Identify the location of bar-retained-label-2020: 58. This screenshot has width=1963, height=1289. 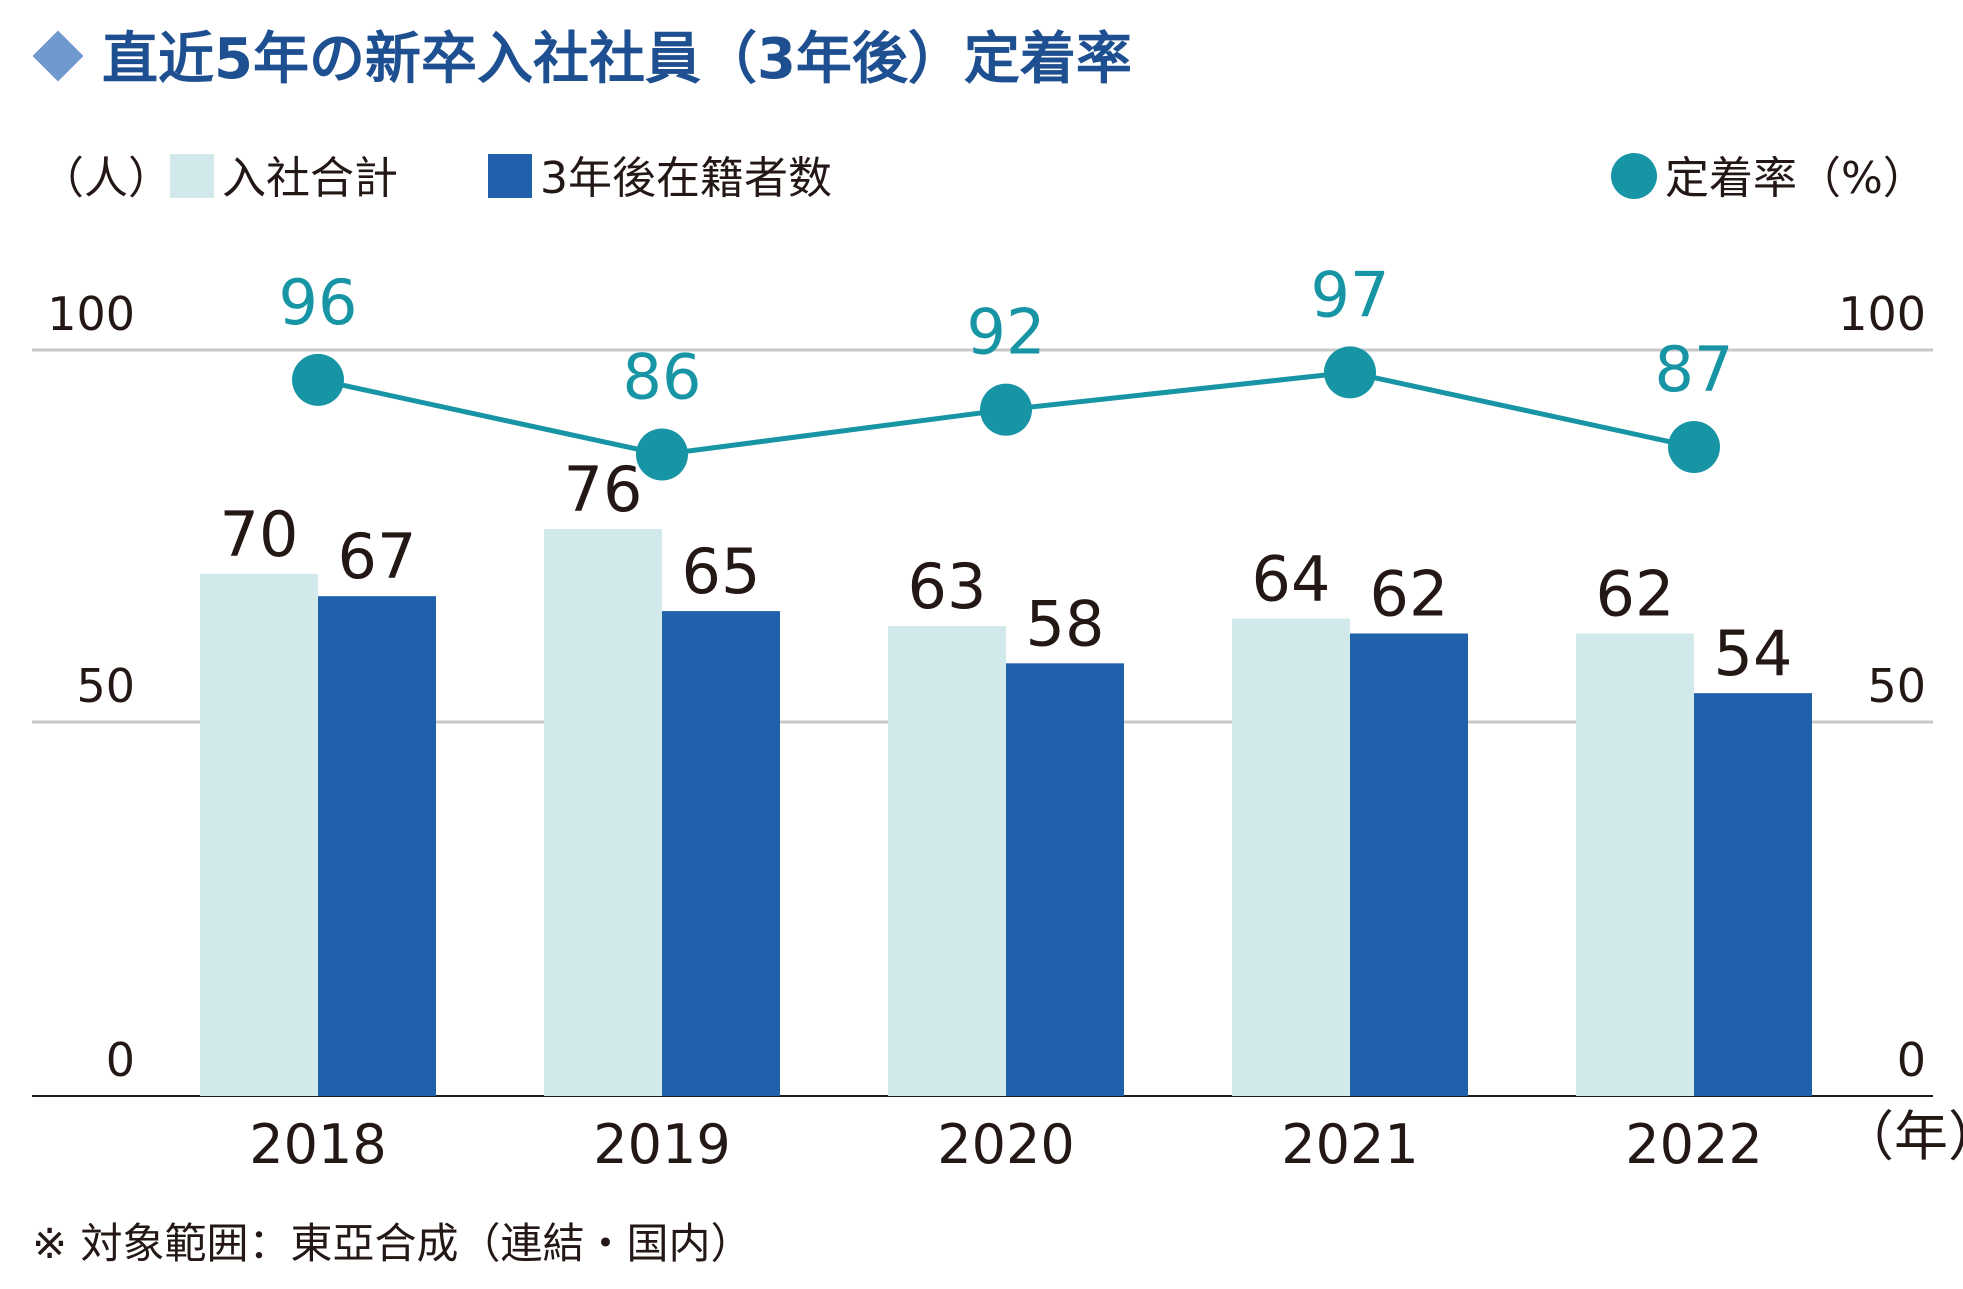
(1065, 623).